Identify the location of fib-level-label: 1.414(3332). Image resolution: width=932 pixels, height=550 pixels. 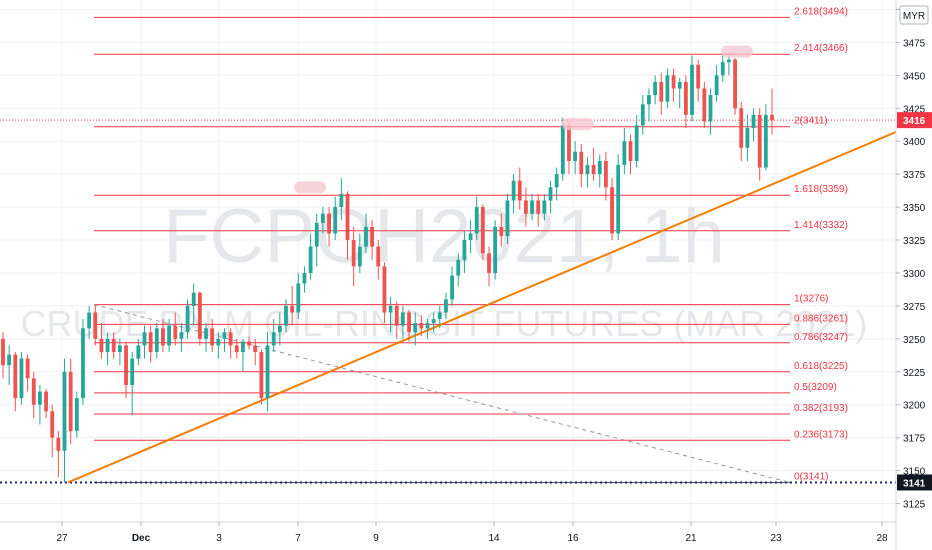
(821, 225).